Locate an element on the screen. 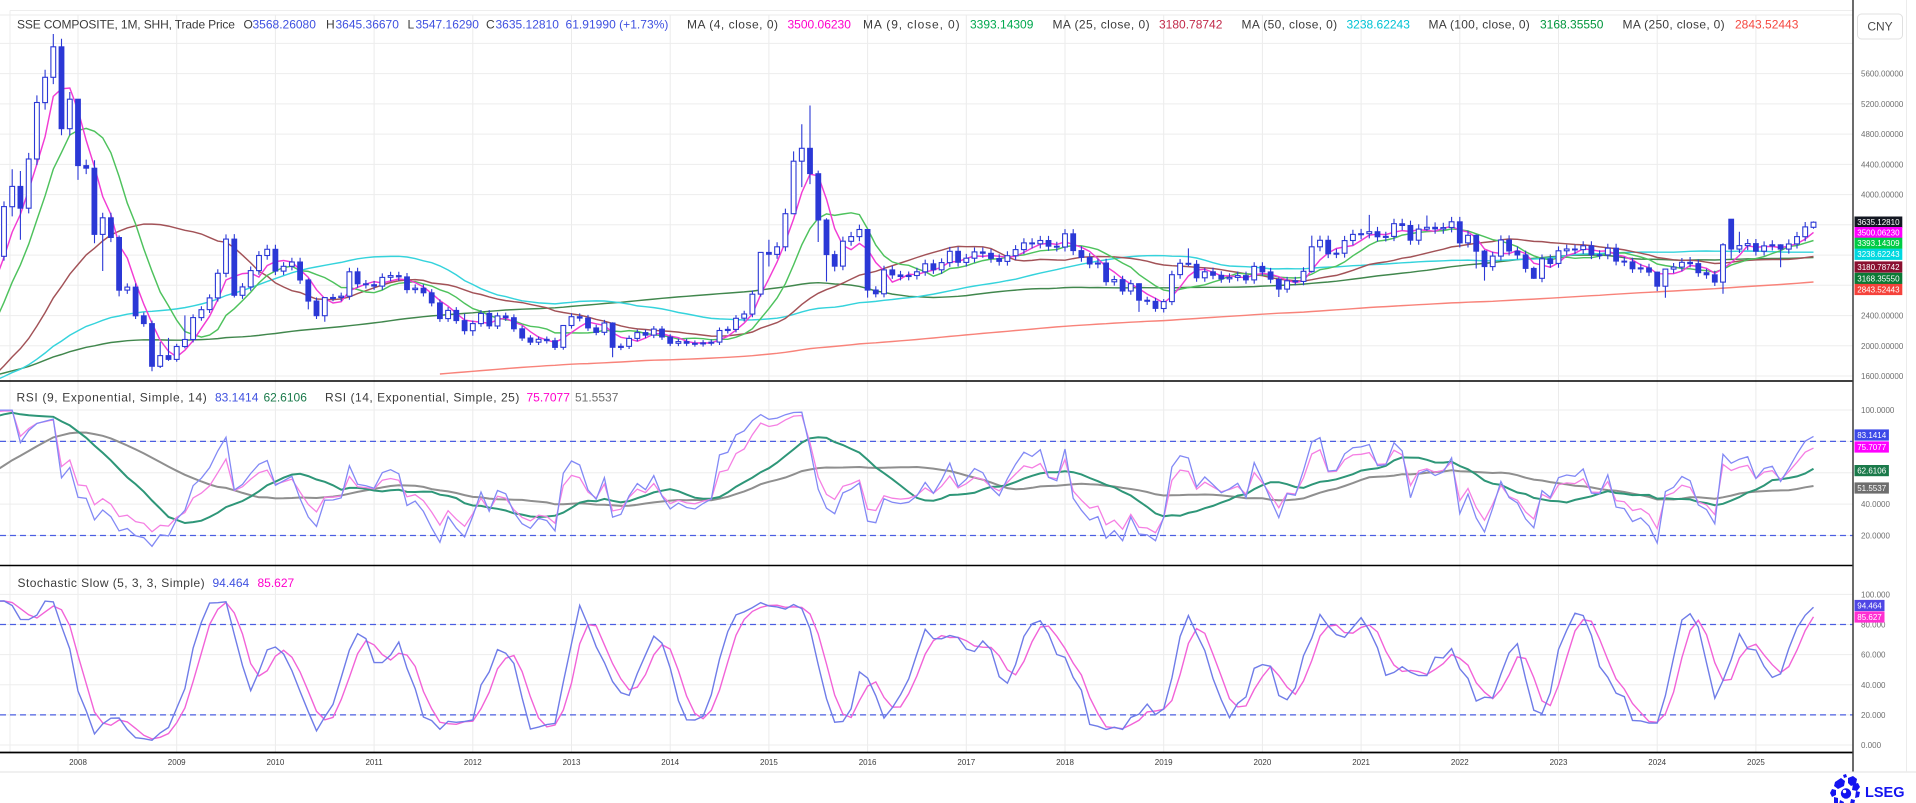 Image resolution: width=1916 pixels, height=803 pixels. svg-text: 4400.00000 is located at coordinates (1882, 164).